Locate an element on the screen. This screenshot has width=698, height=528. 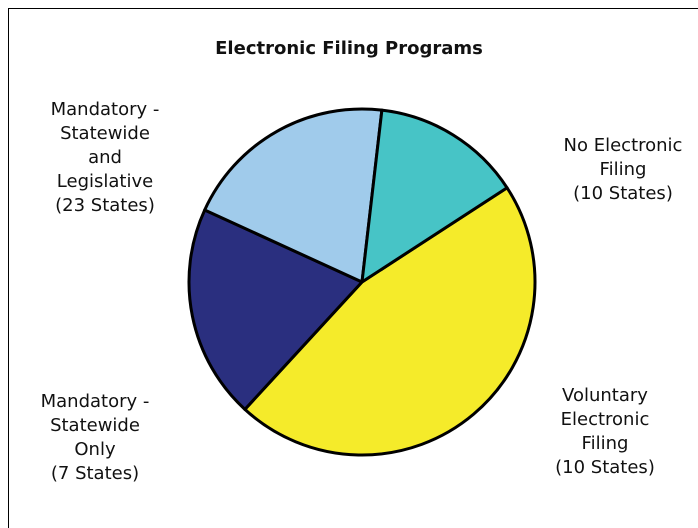
label-mandatory-statewide-only: Mandatory - Statewide Only (7 States) is located at coordinates (95, 438).